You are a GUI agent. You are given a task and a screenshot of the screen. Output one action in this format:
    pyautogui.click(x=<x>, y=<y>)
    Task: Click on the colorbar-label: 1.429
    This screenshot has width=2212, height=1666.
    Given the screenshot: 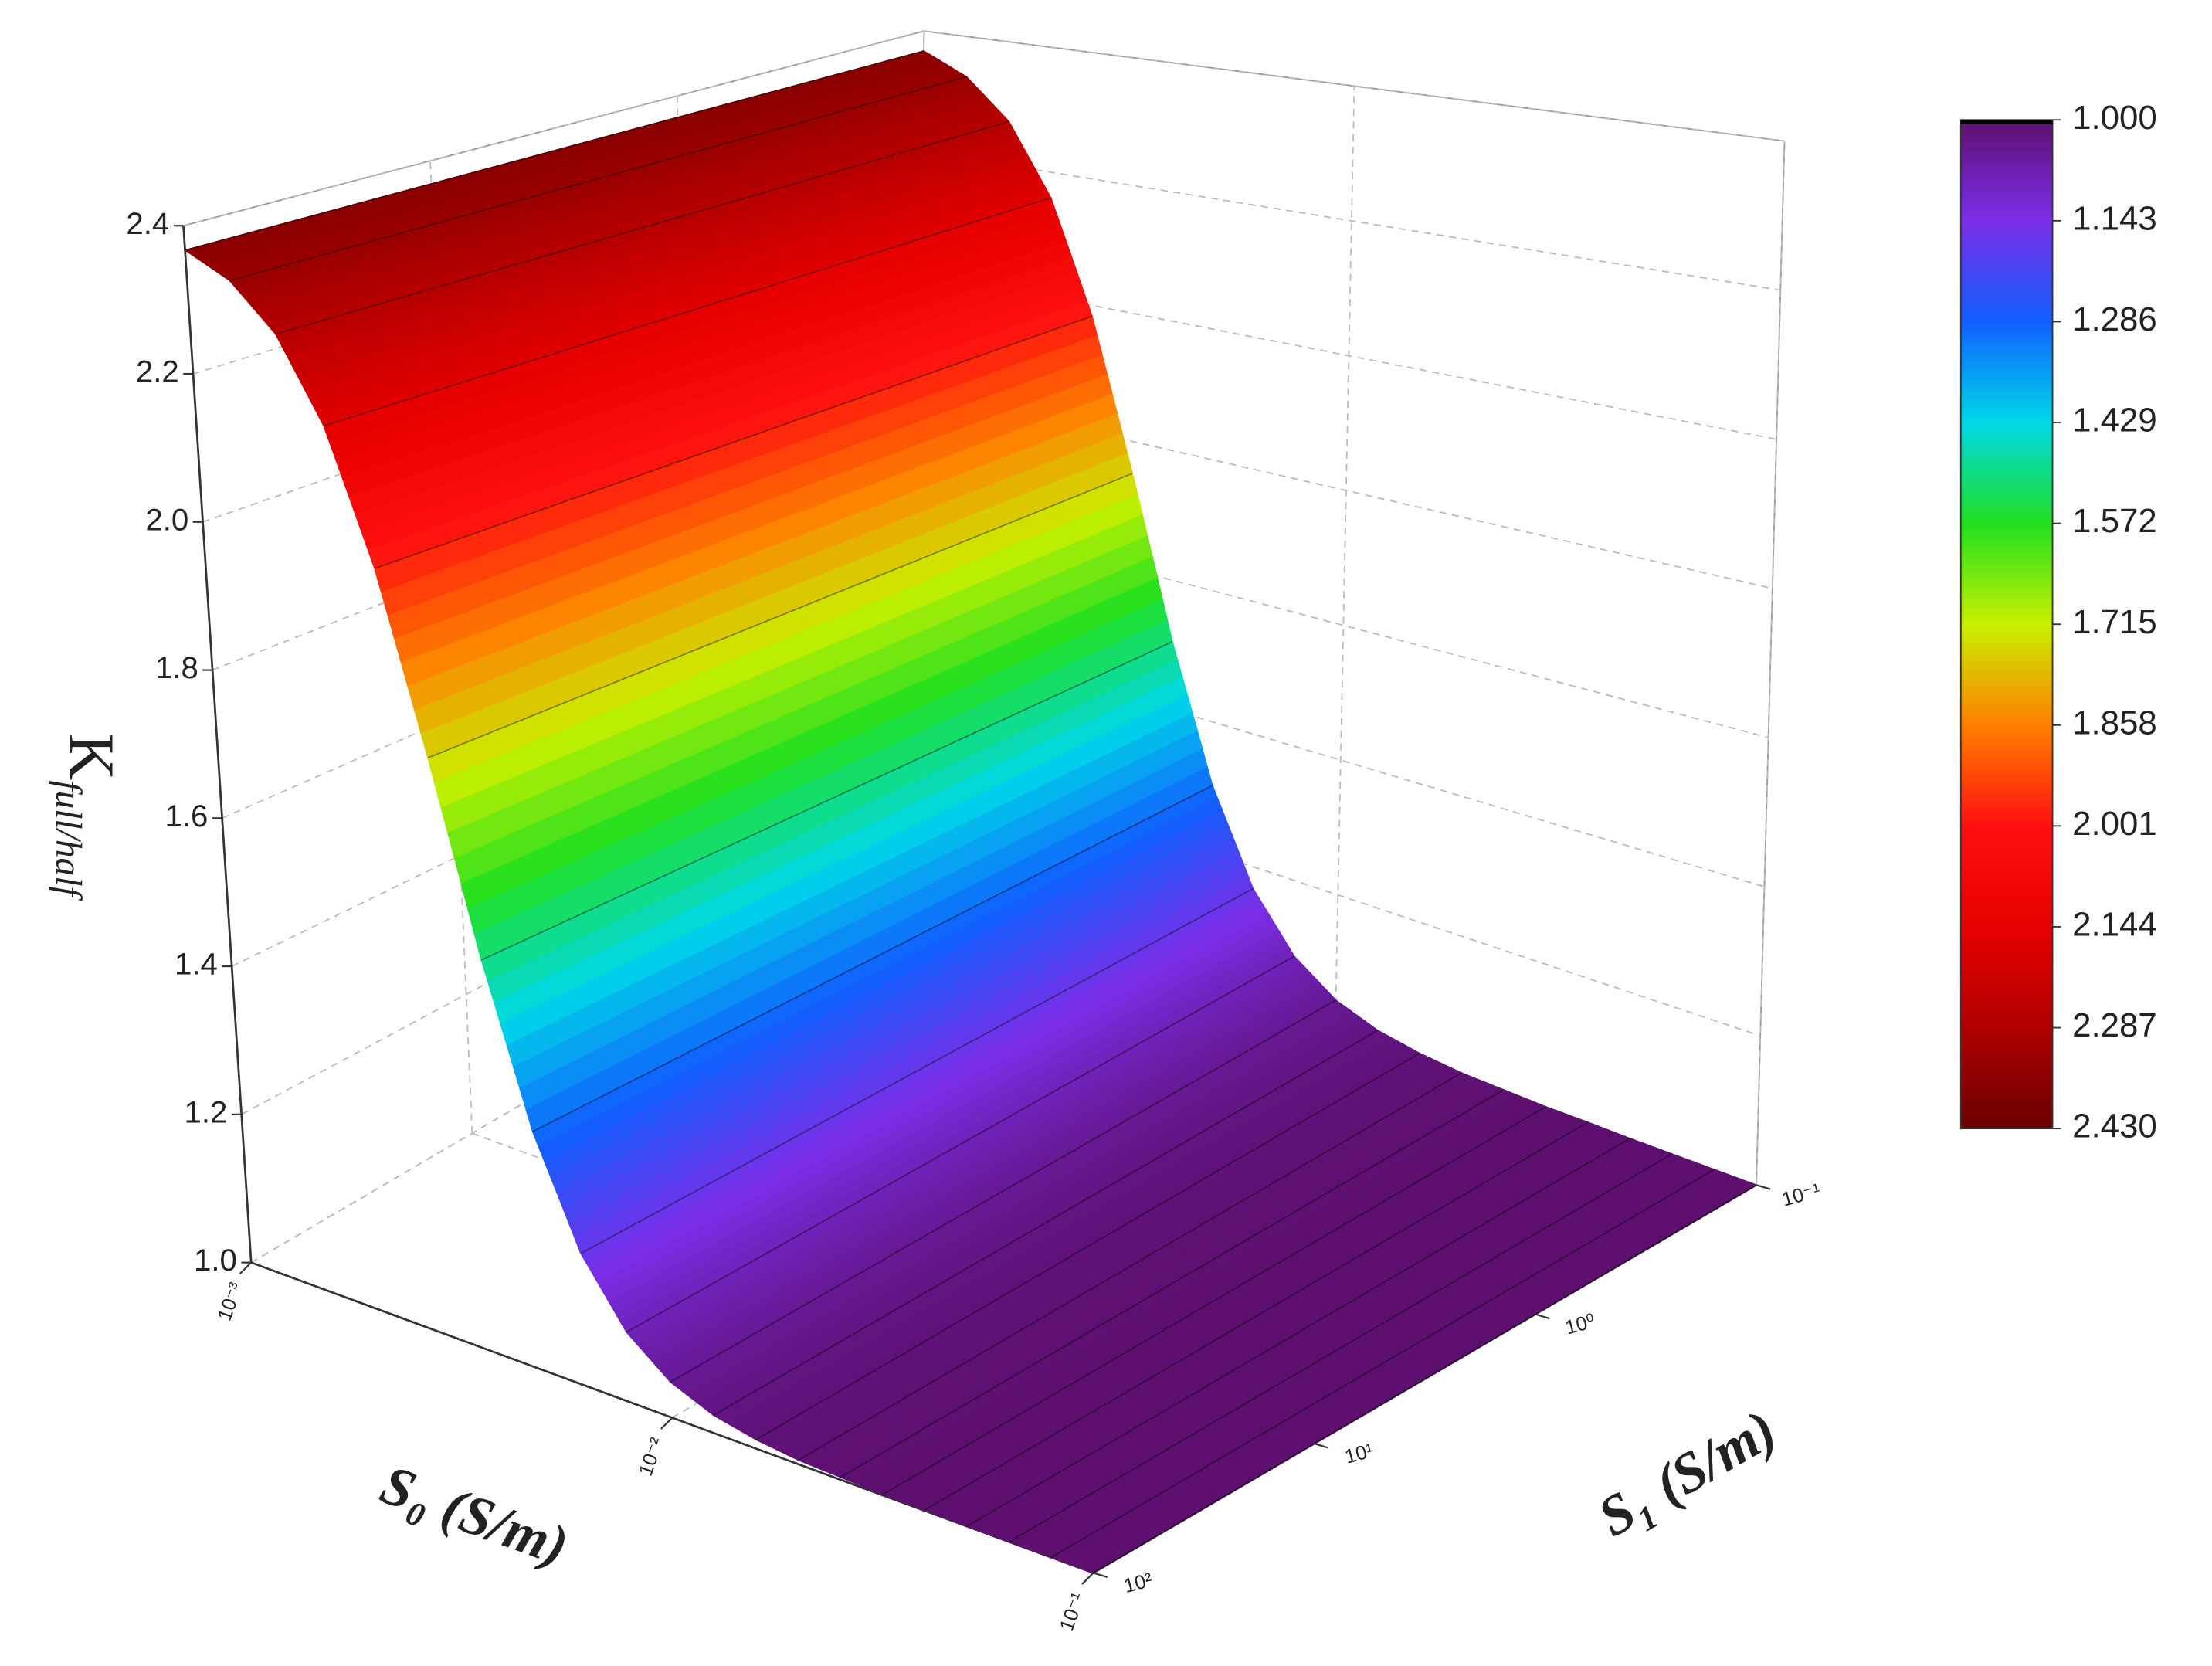 What is the action you would take?
    pyautogui.click(x=2114, y=420)
    